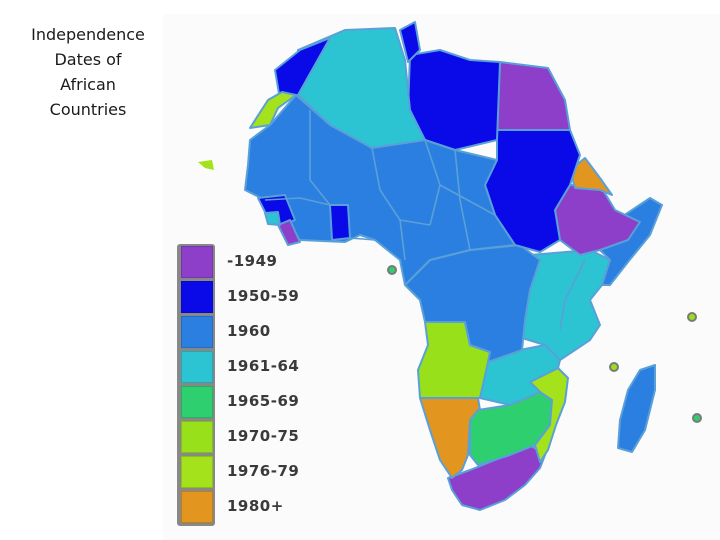  I want to click on legend-label: -1949, so click(252, 261).